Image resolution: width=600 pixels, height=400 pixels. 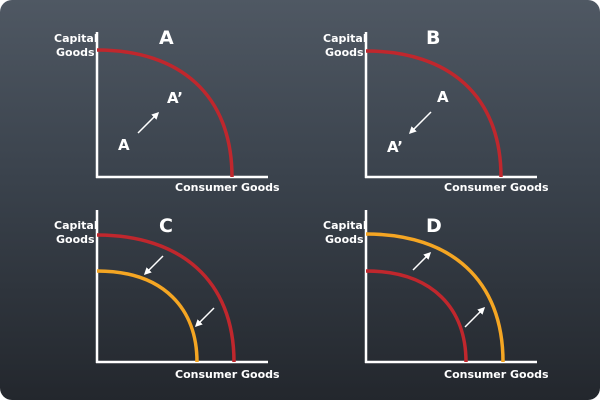 What do you see at coordinates (433, 38) in the screenshot?
I see `panel-letter: B` at bounding box center [433, 38].